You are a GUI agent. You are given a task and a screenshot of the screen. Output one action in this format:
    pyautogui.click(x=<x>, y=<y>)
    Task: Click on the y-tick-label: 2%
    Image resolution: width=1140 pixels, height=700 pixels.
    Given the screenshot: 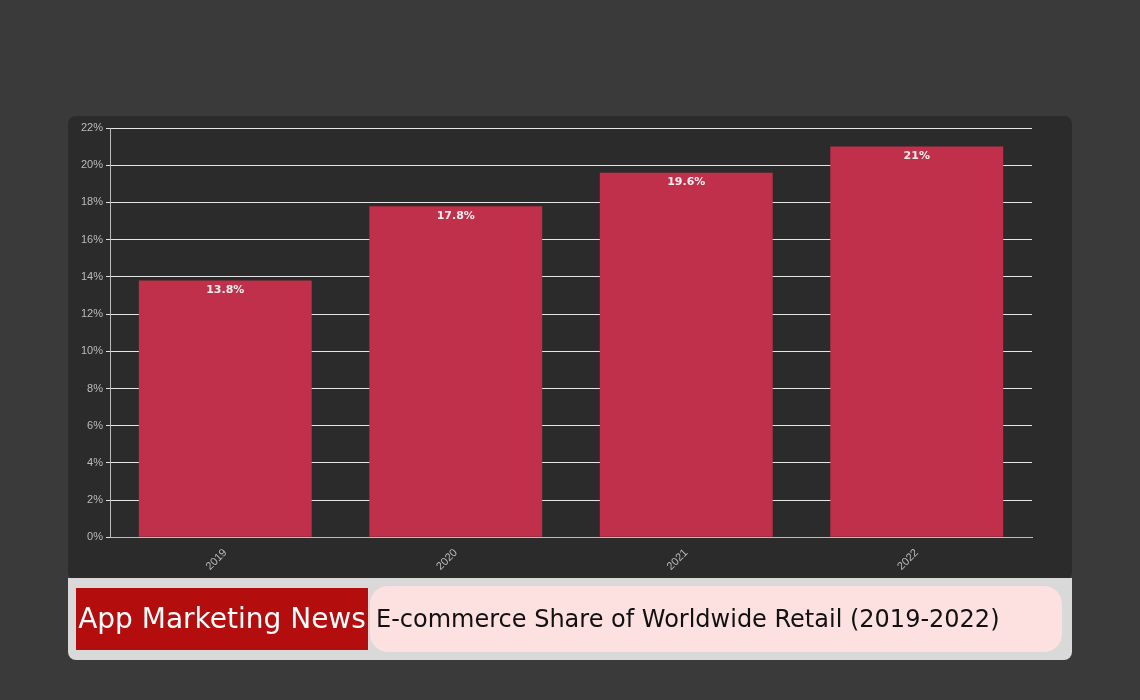 What is the action you would take?
    pyautogui.click(x=95, y=499)
    